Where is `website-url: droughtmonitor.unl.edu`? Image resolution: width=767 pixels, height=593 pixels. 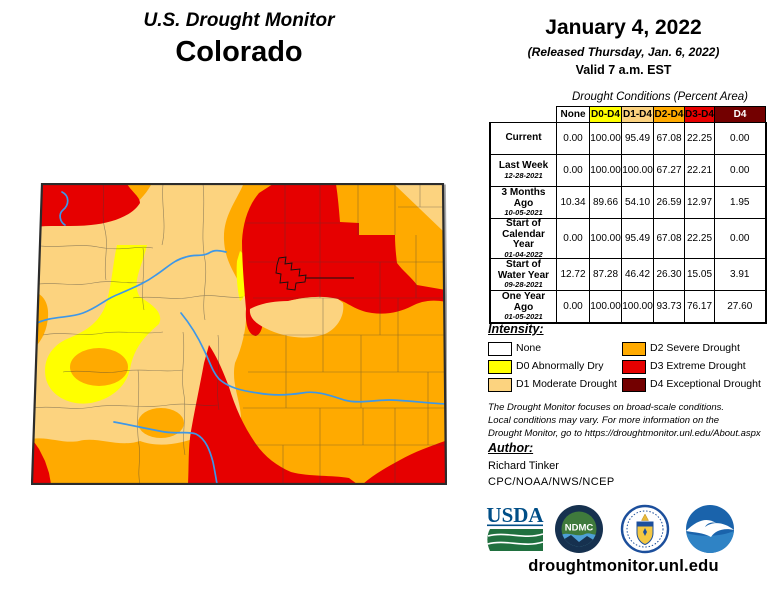 website-url: droughtmonitor.unl.edu is located at coordinates (623, 566).